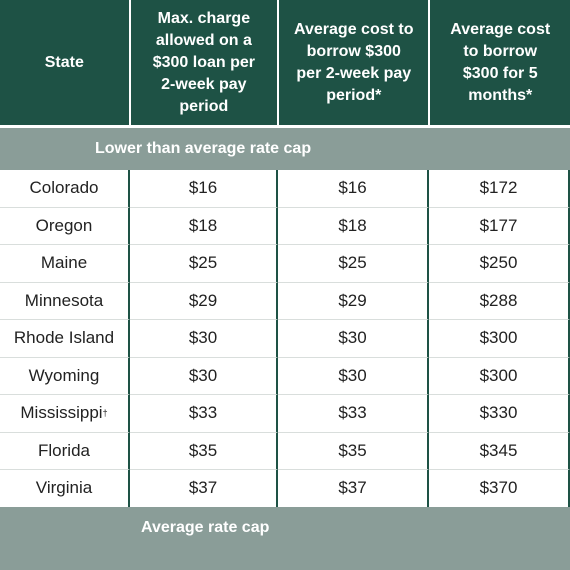 This screenshot has width=570, height=570. I want to click on cell-avg-cost-5mo-value: $330, so click(498, 413).